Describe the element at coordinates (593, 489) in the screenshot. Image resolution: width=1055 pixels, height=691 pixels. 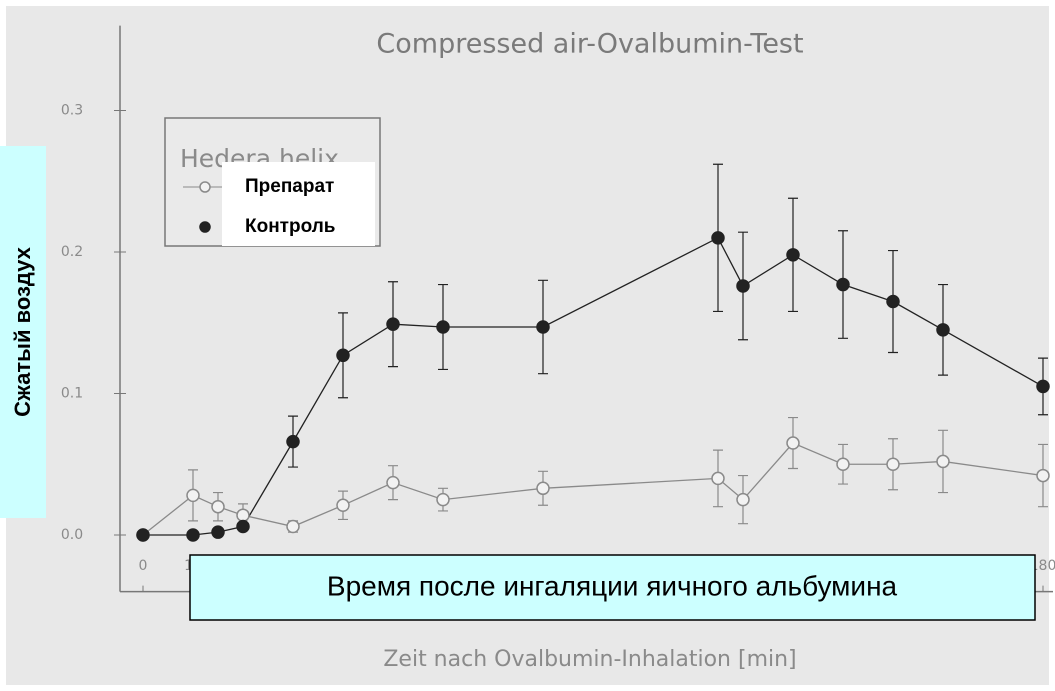
I see `series-line` at that location.